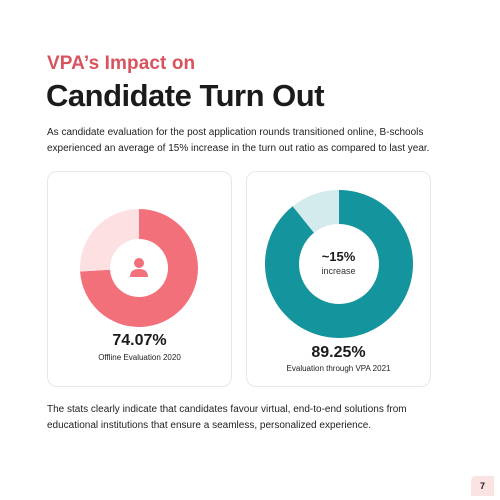 The width and height of the screenshot is (500, 500). What do you see at coordinates (315, 211) in the screenshot?
I see `vpa-remainder-segment` at bounding box center [315, 211].